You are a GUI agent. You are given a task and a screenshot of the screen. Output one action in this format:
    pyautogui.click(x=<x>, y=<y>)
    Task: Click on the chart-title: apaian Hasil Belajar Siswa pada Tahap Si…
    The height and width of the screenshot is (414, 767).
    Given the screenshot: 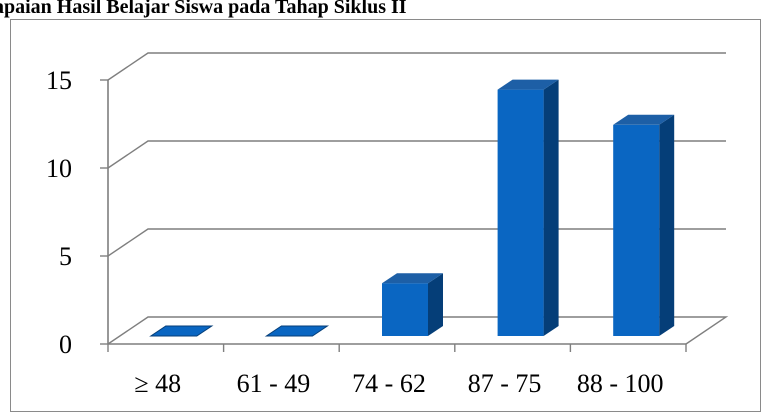 What is the action you would take?
    pyautogui.click(x=383, y=10)
    